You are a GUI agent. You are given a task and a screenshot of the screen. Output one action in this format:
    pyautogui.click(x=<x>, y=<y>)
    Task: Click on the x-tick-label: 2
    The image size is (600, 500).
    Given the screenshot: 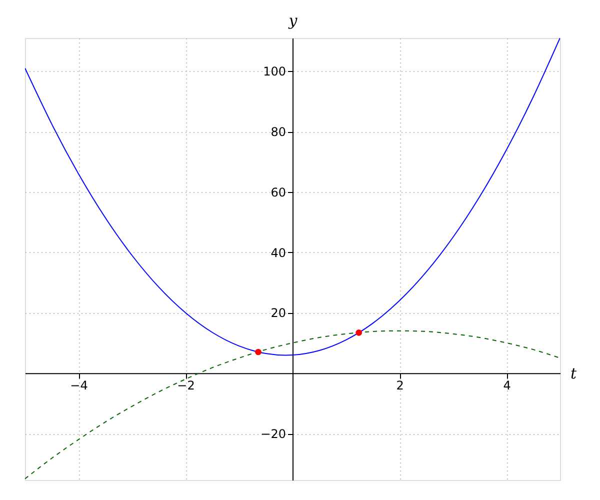 What is the action you would take?
    pyautogui.click(x=400, y=385)
    